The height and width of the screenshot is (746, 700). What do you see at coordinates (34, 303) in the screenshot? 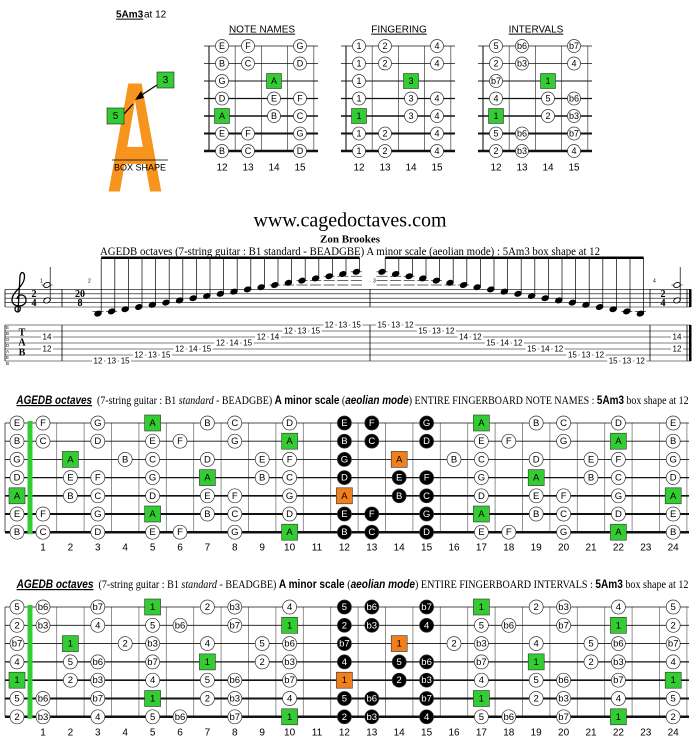
I see `time-signature: 4` at bounding box center [34, 303].